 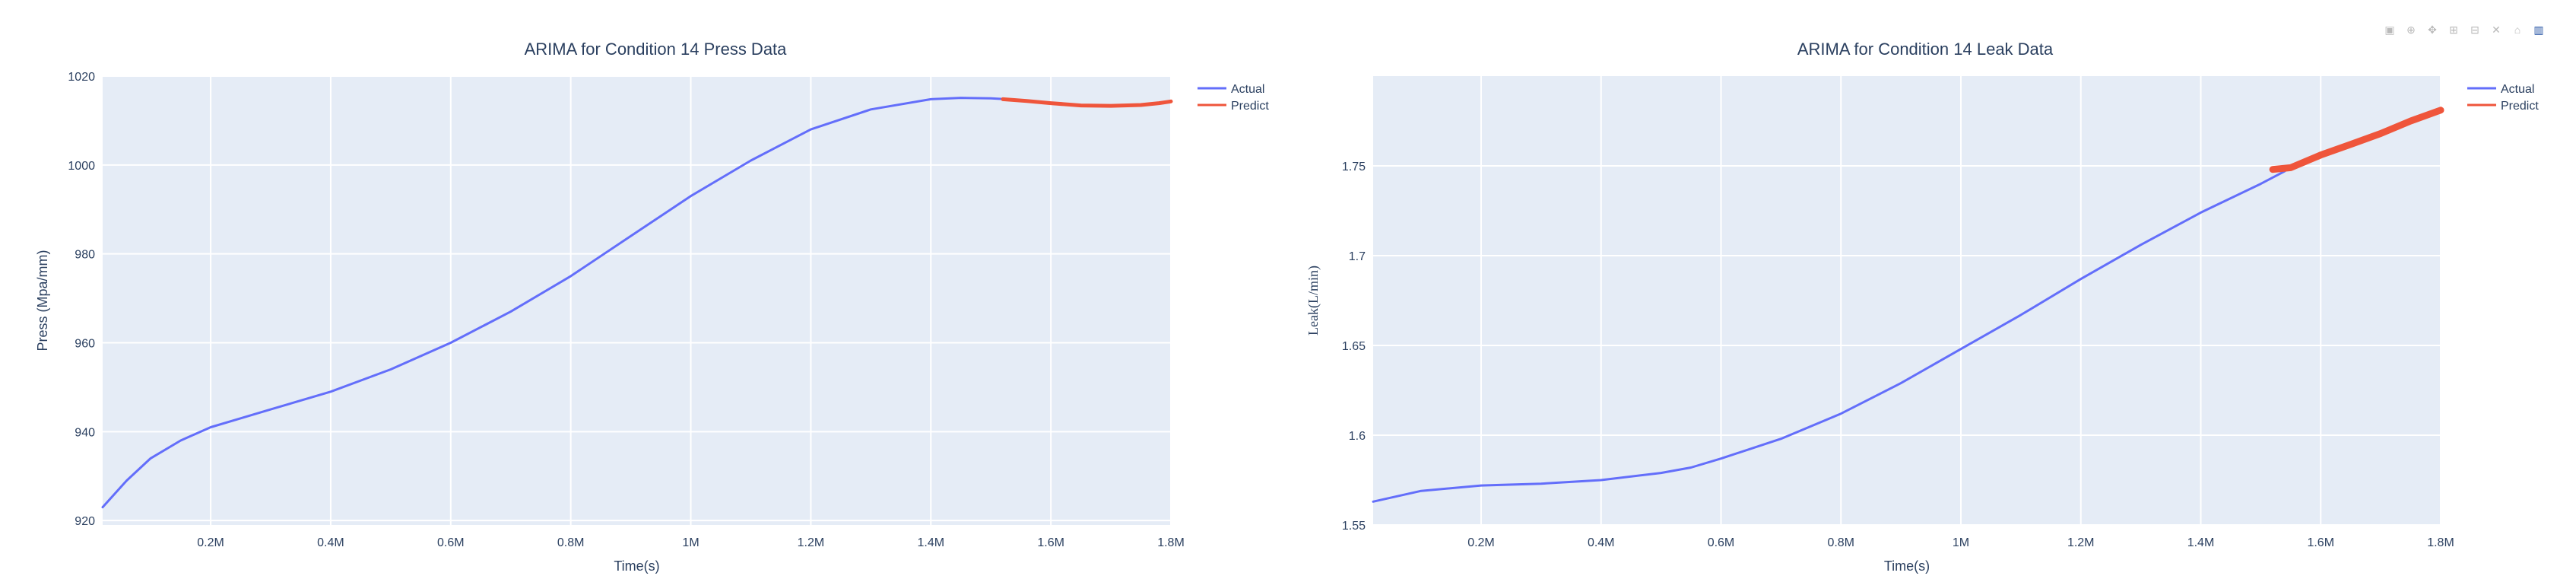 I want to click on camera-icon: ▣, so click(x=2390, y=29).